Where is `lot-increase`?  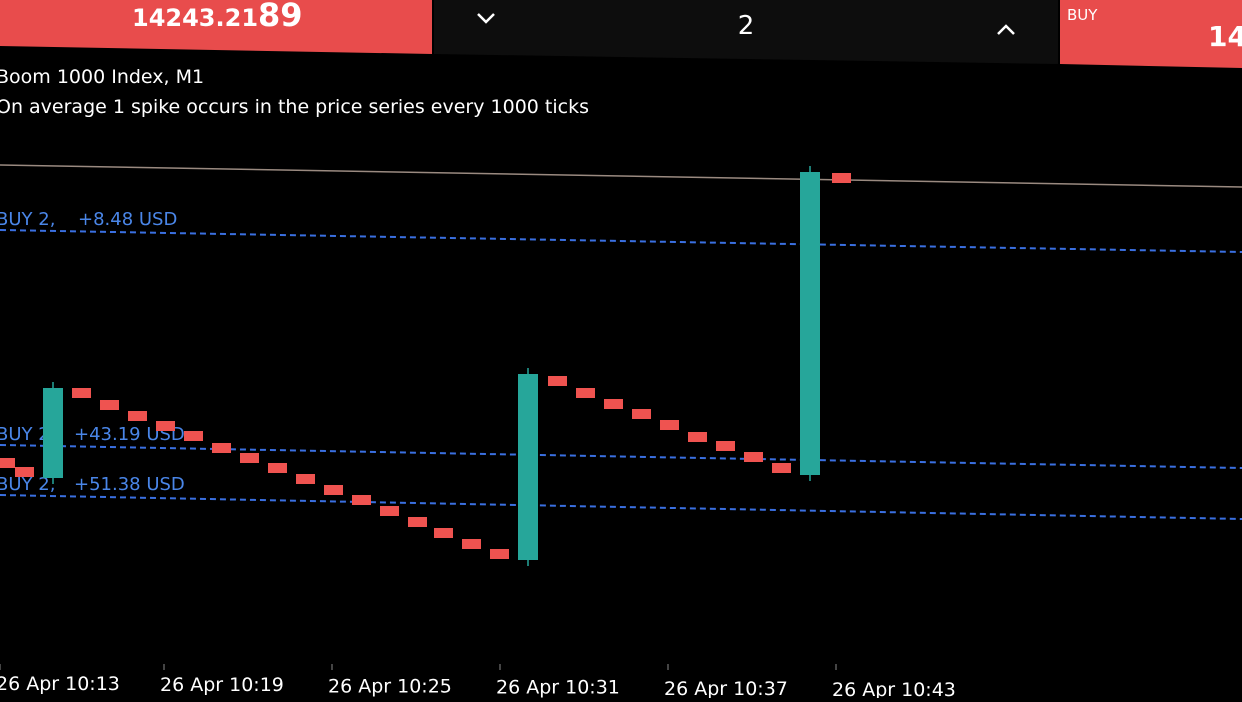 lot-increase is located at coordinates (1006, 29).